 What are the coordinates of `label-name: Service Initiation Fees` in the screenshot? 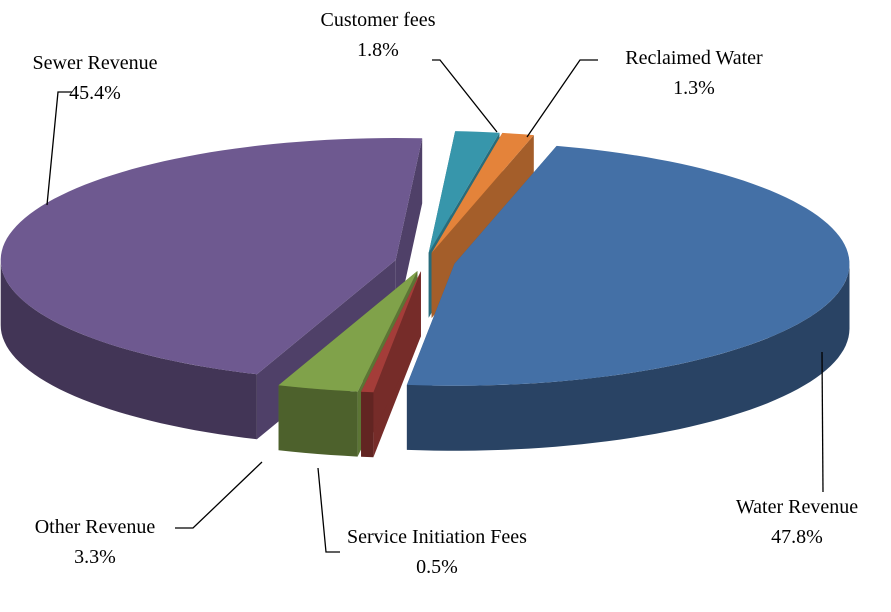 It's located at (437, 537).